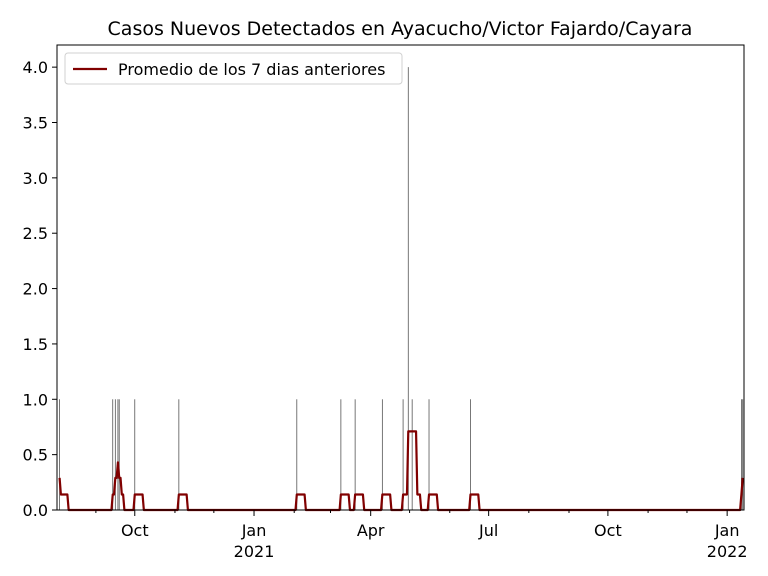  What do you see at coordinates (35, 510) in the screenshot?
I see `y-tick-label: 0.0` at bounding box center [35, 510].